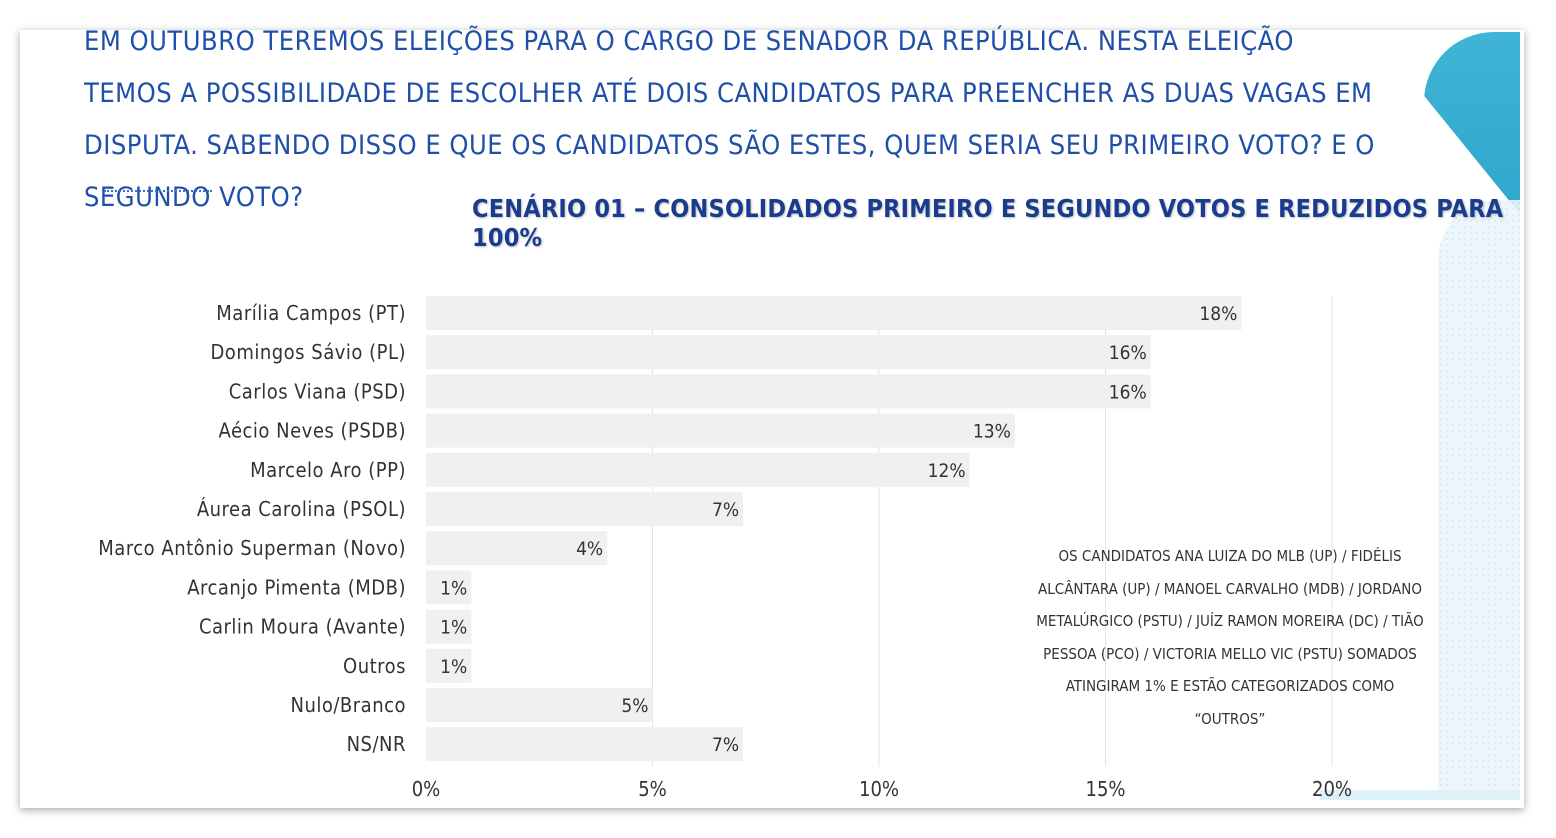 The image size is (1556, 838). I want to click on category-label: Carlin Moura (Avante), so click(302, 627).